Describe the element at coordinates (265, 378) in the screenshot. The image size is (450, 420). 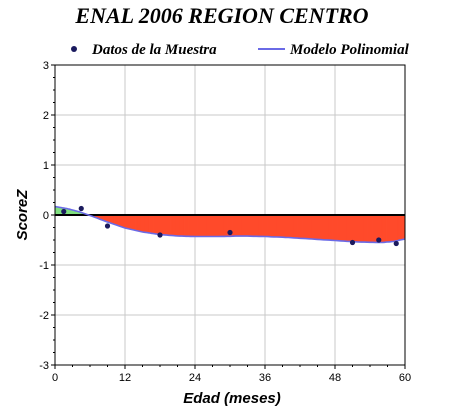
I see `x-tick-label: 36` at that location.